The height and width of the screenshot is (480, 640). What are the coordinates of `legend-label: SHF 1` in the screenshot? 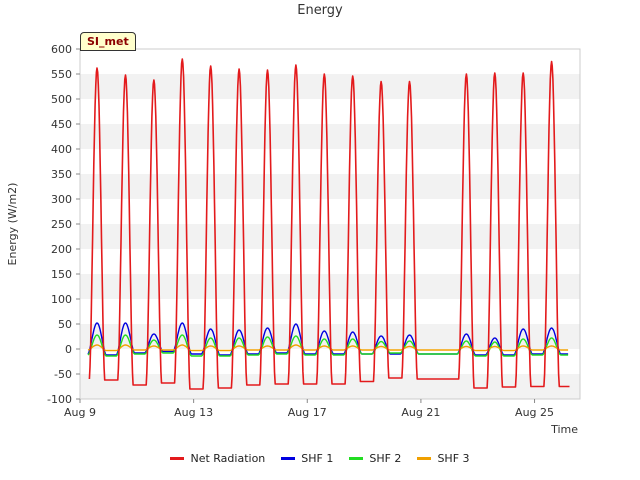 It's located at (317, 458).